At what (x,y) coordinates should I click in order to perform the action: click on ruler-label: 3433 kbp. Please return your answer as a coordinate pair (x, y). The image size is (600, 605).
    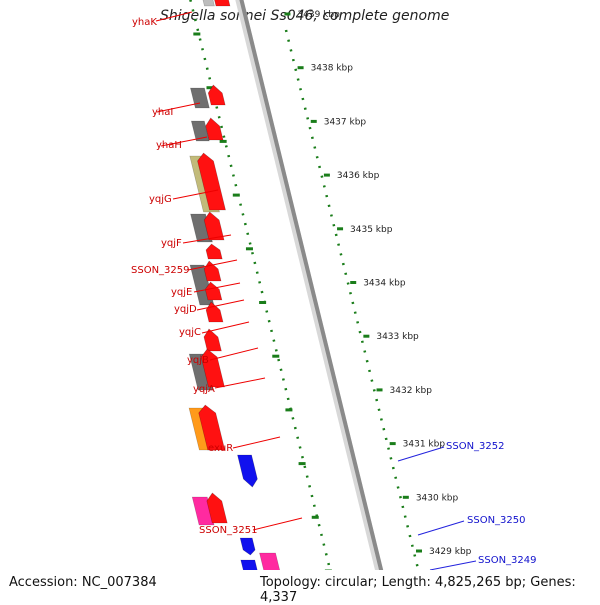
    Looking at the image, I should click on (397, 337).